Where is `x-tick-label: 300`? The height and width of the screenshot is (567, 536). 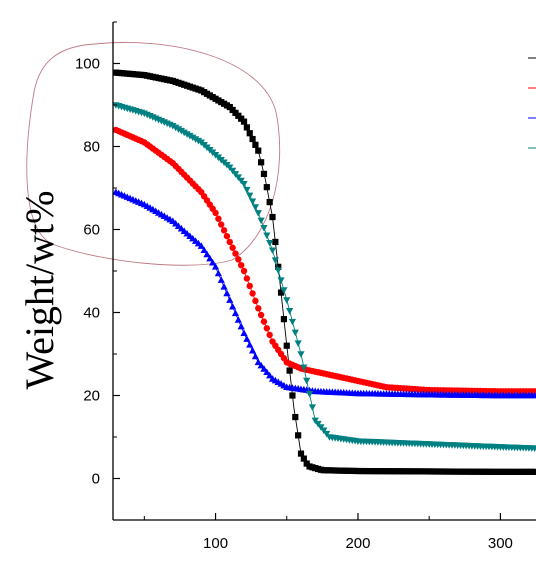
x-tick-label: 300 is located at coordinates (500, 543).